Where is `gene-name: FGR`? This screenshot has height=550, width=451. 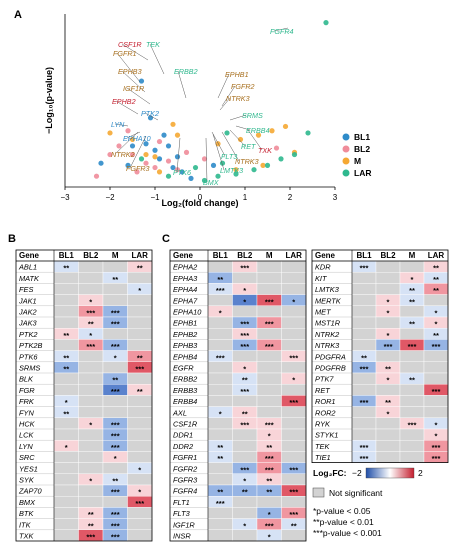
gene-name: FGR is located at coordinates (27, 390).